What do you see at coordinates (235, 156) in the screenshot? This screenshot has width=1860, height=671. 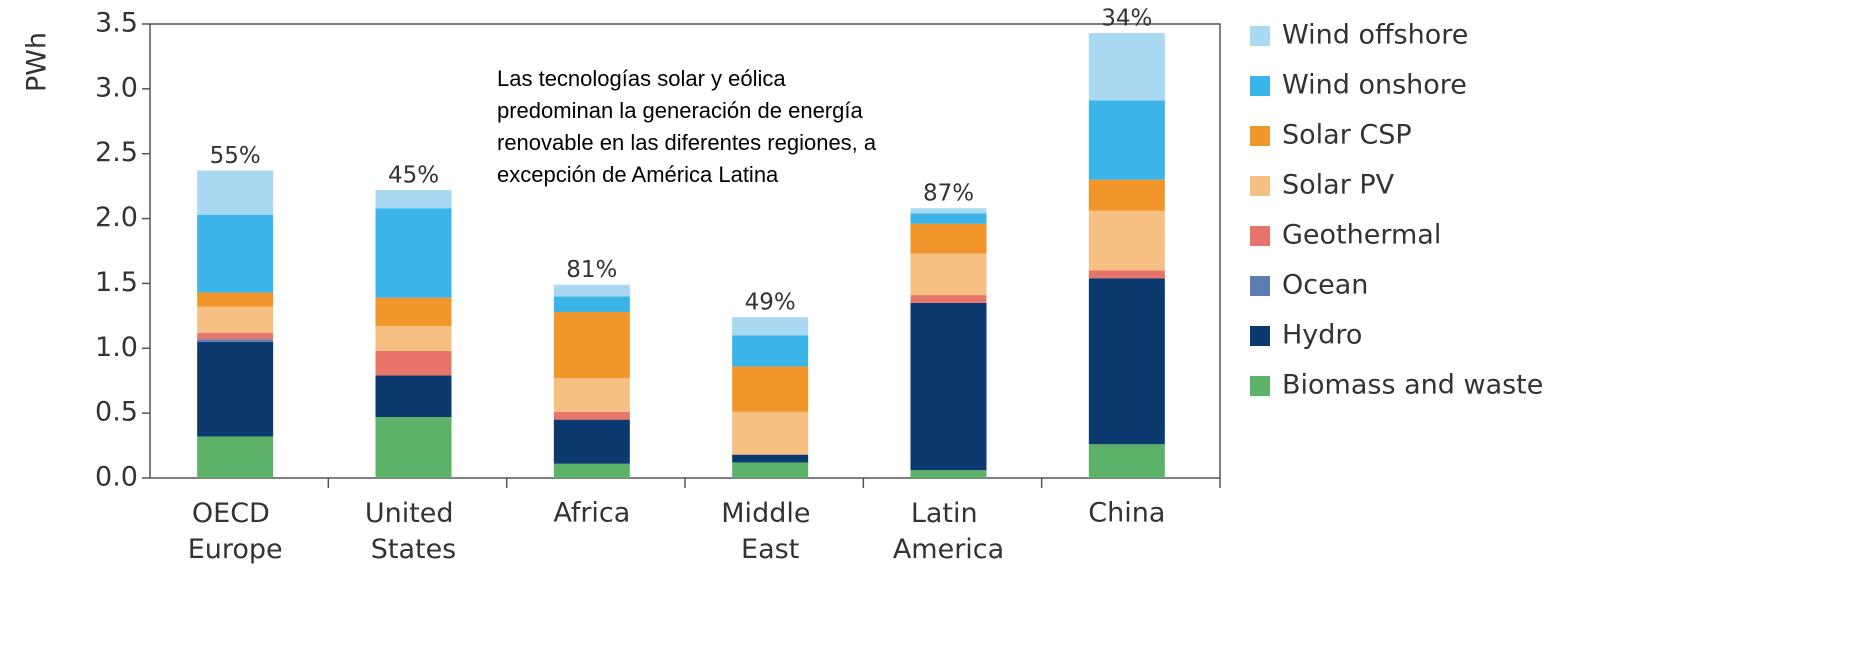 I see `bar-label: 55%` at bounding box center [235, 156].